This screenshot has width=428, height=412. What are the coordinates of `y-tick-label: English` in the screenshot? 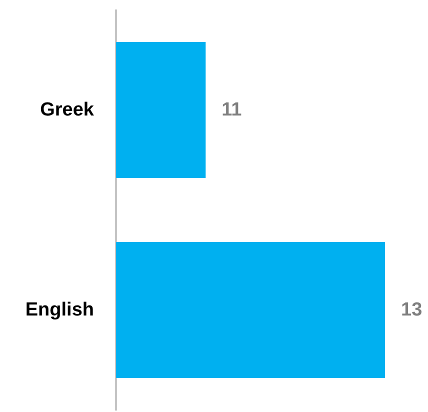 It's located at (59, 310).